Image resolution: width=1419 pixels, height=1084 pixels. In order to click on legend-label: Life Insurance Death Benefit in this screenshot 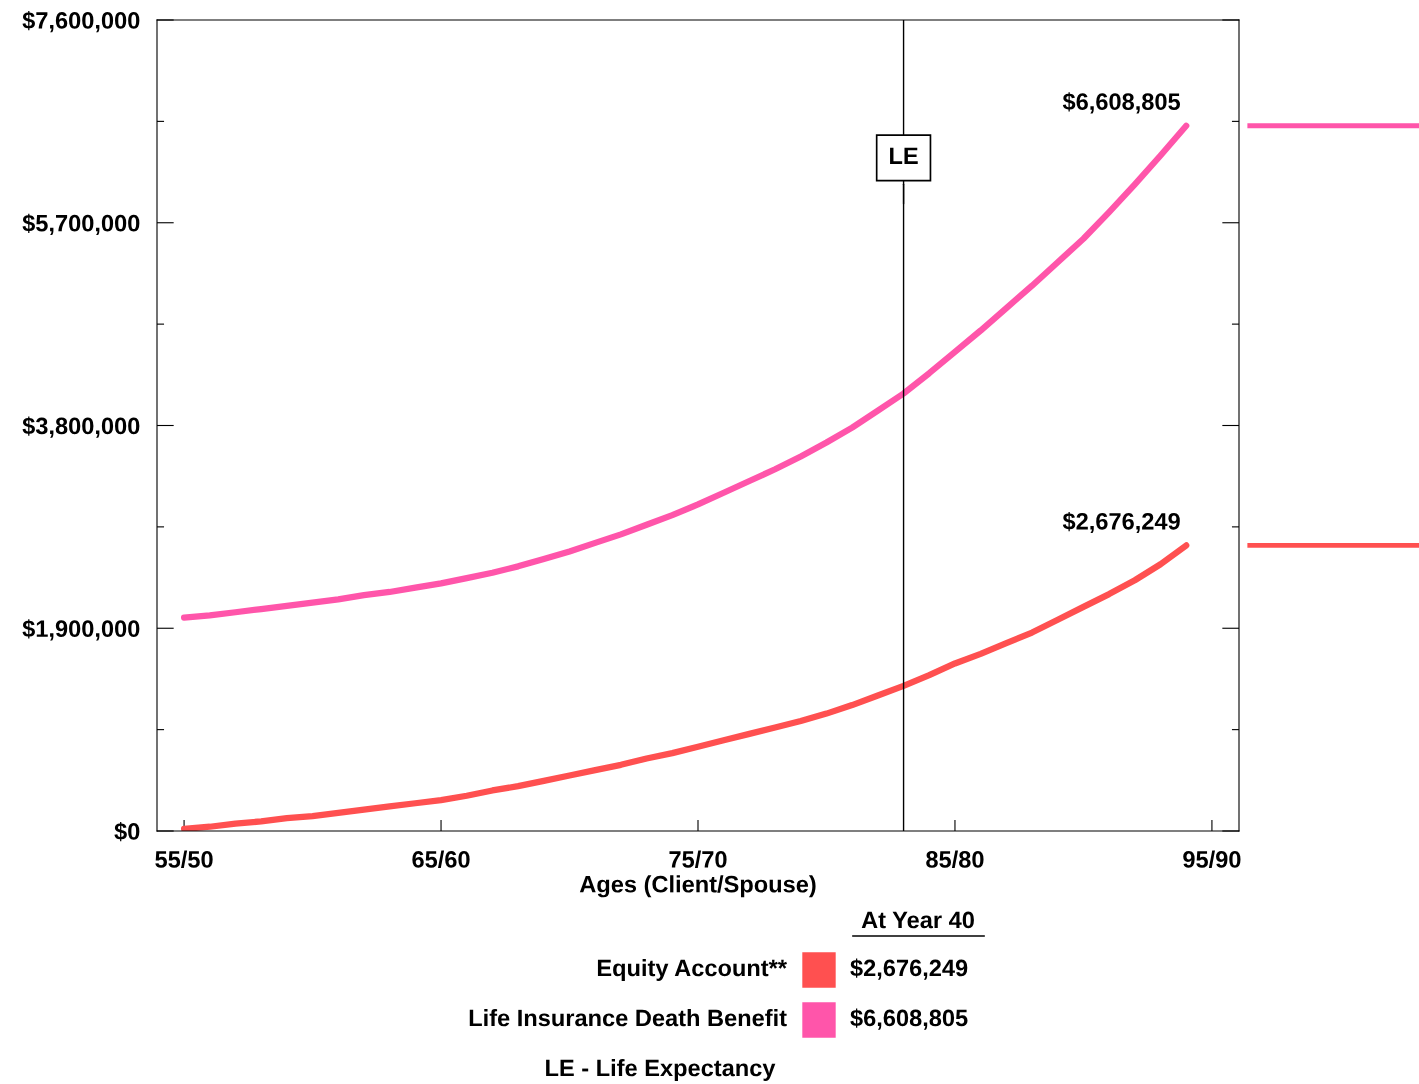, I will do `click(628, 1017)`.